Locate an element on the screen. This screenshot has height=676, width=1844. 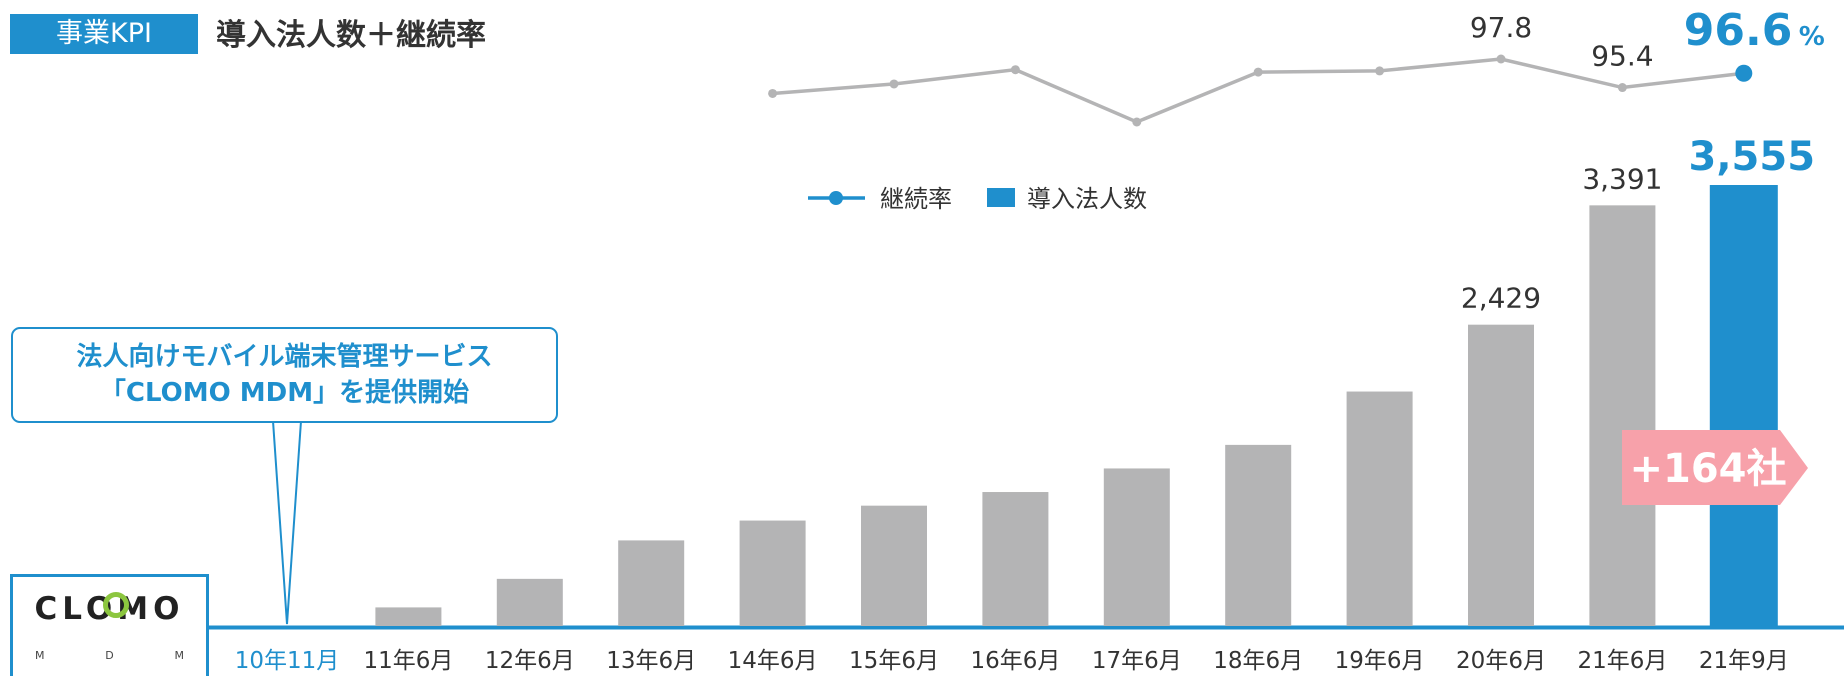
bar-data-label: 2,429 is located at coordinates (1501, 298).